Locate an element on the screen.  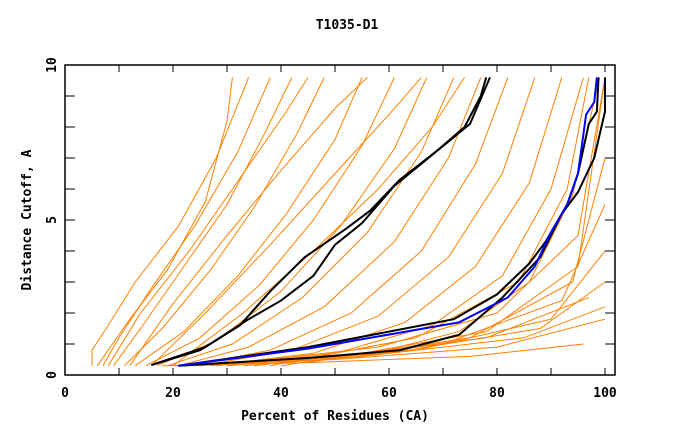
y-axis-label: Distance Cutoff, A is located at coordinates (27, 219).